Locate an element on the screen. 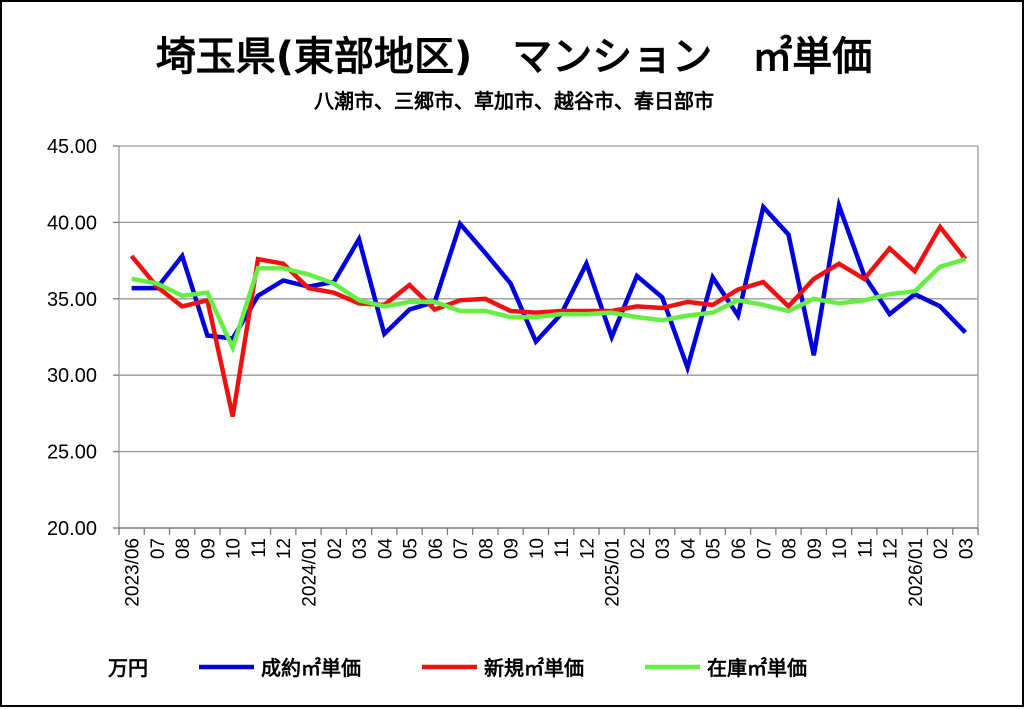  legend-label-1: 成約㎡単価 is located at coordinates (311, 668).